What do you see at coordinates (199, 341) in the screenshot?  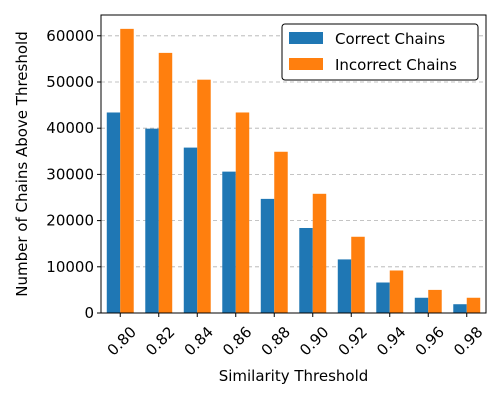 I see `x-tick-label: 0.84` at bounding box center [199, 341].